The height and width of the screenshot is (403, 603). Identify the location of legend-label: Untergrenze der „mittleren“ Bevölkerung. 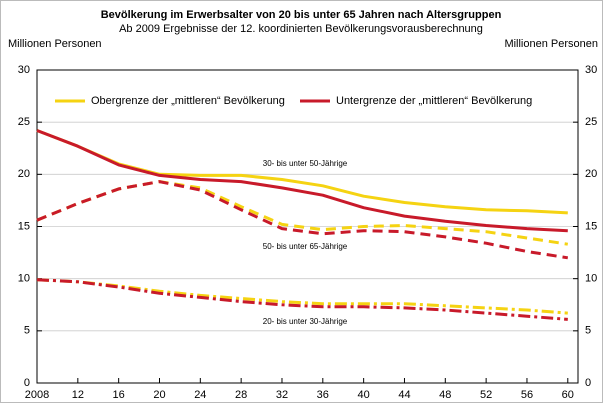
(434, 101).